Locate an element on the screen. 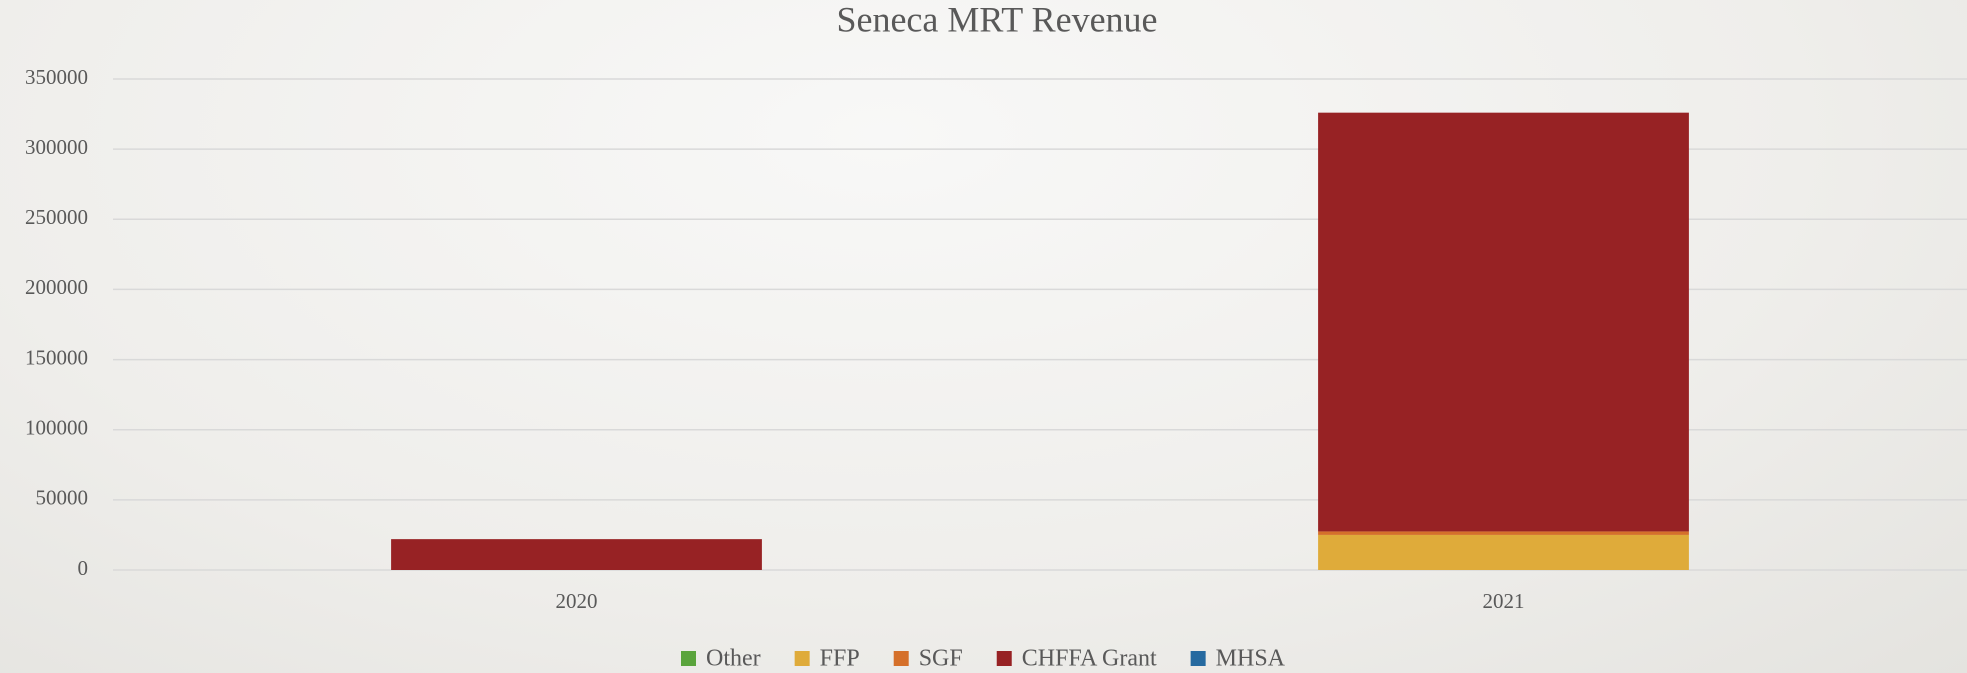 The image size is (1967, 673). x-tick-label: 2021 is located at coordinates (1504, 601).